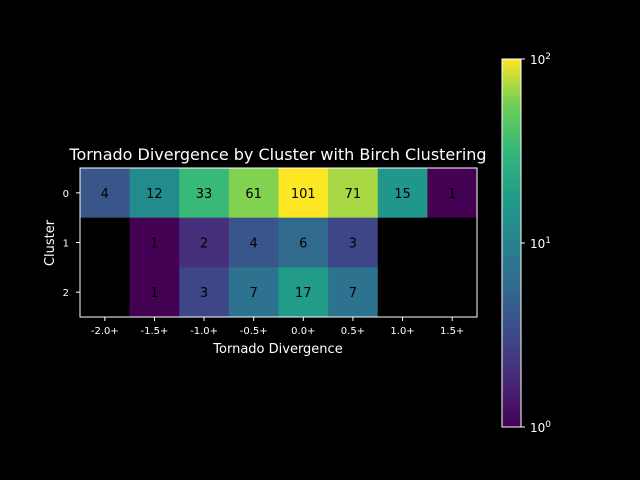 The image size is (640, 480). Describe the element at coordinates (66, 194) in the screenshot. I see `y-tick-label: 0` at that location.